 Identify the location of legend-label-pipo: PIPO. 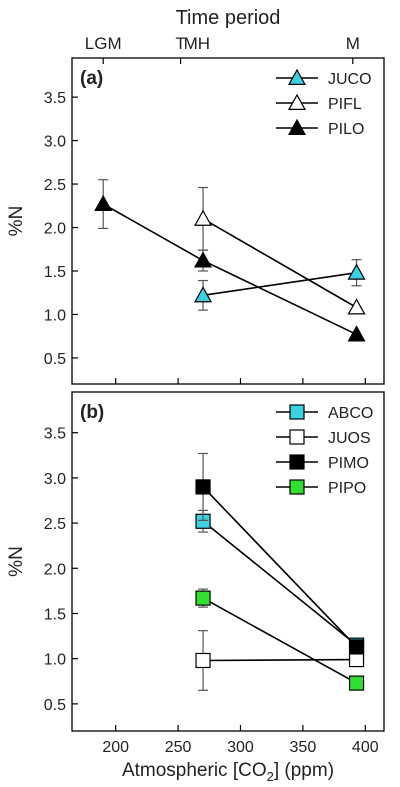
(347, 488).